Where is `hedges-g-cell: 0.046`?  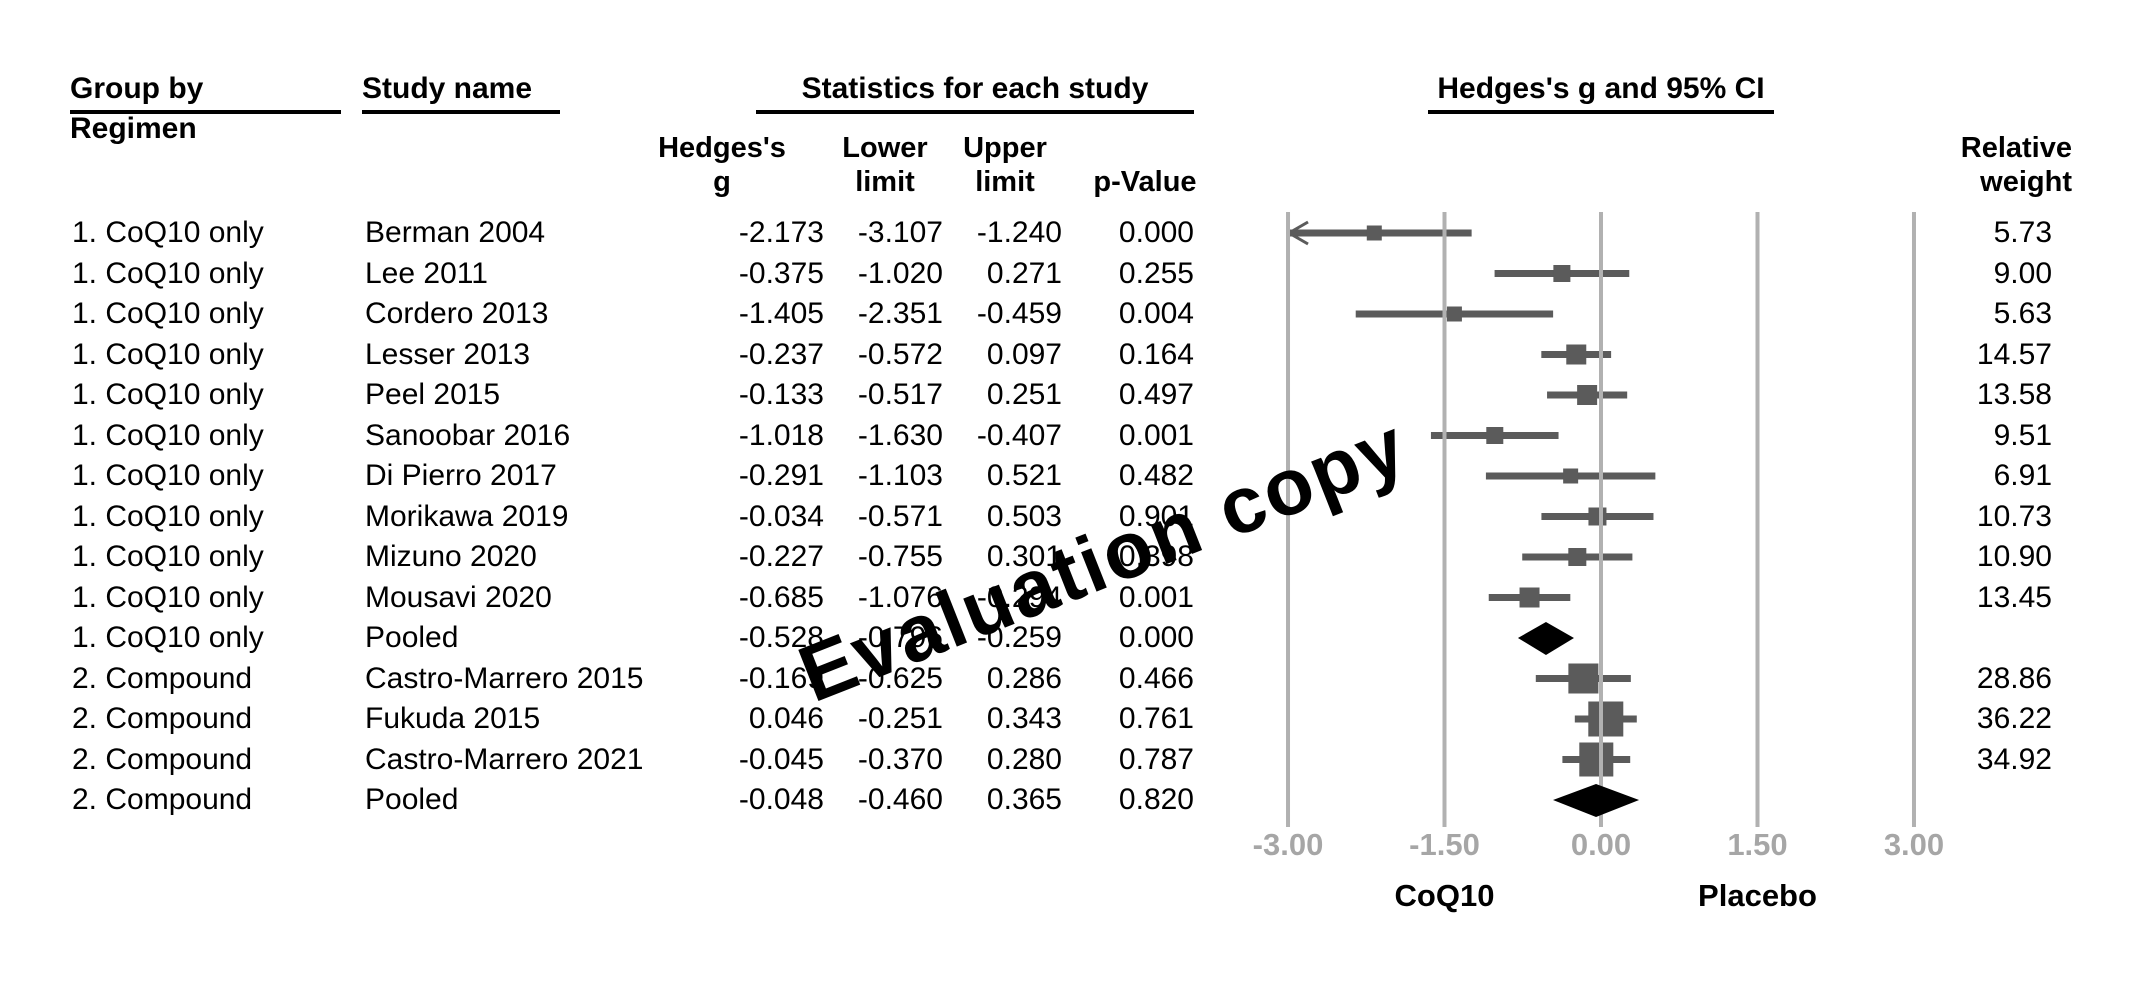
hedges-g-cell: 0.046 is located at coordinates (786, 718).